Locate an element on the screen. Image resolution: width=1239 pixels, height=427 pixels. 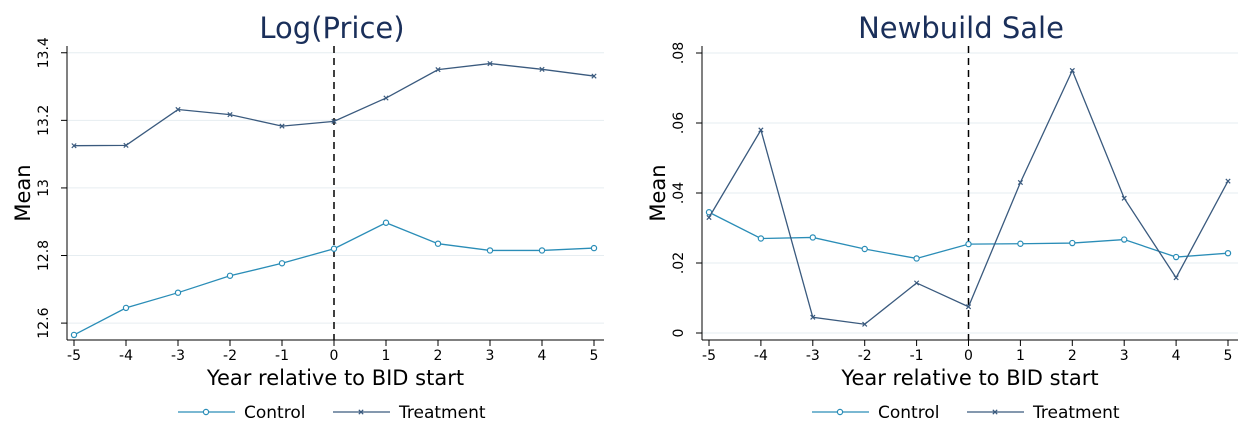
chart-title: Newbuild Sale is located at coordinates (961, 28).